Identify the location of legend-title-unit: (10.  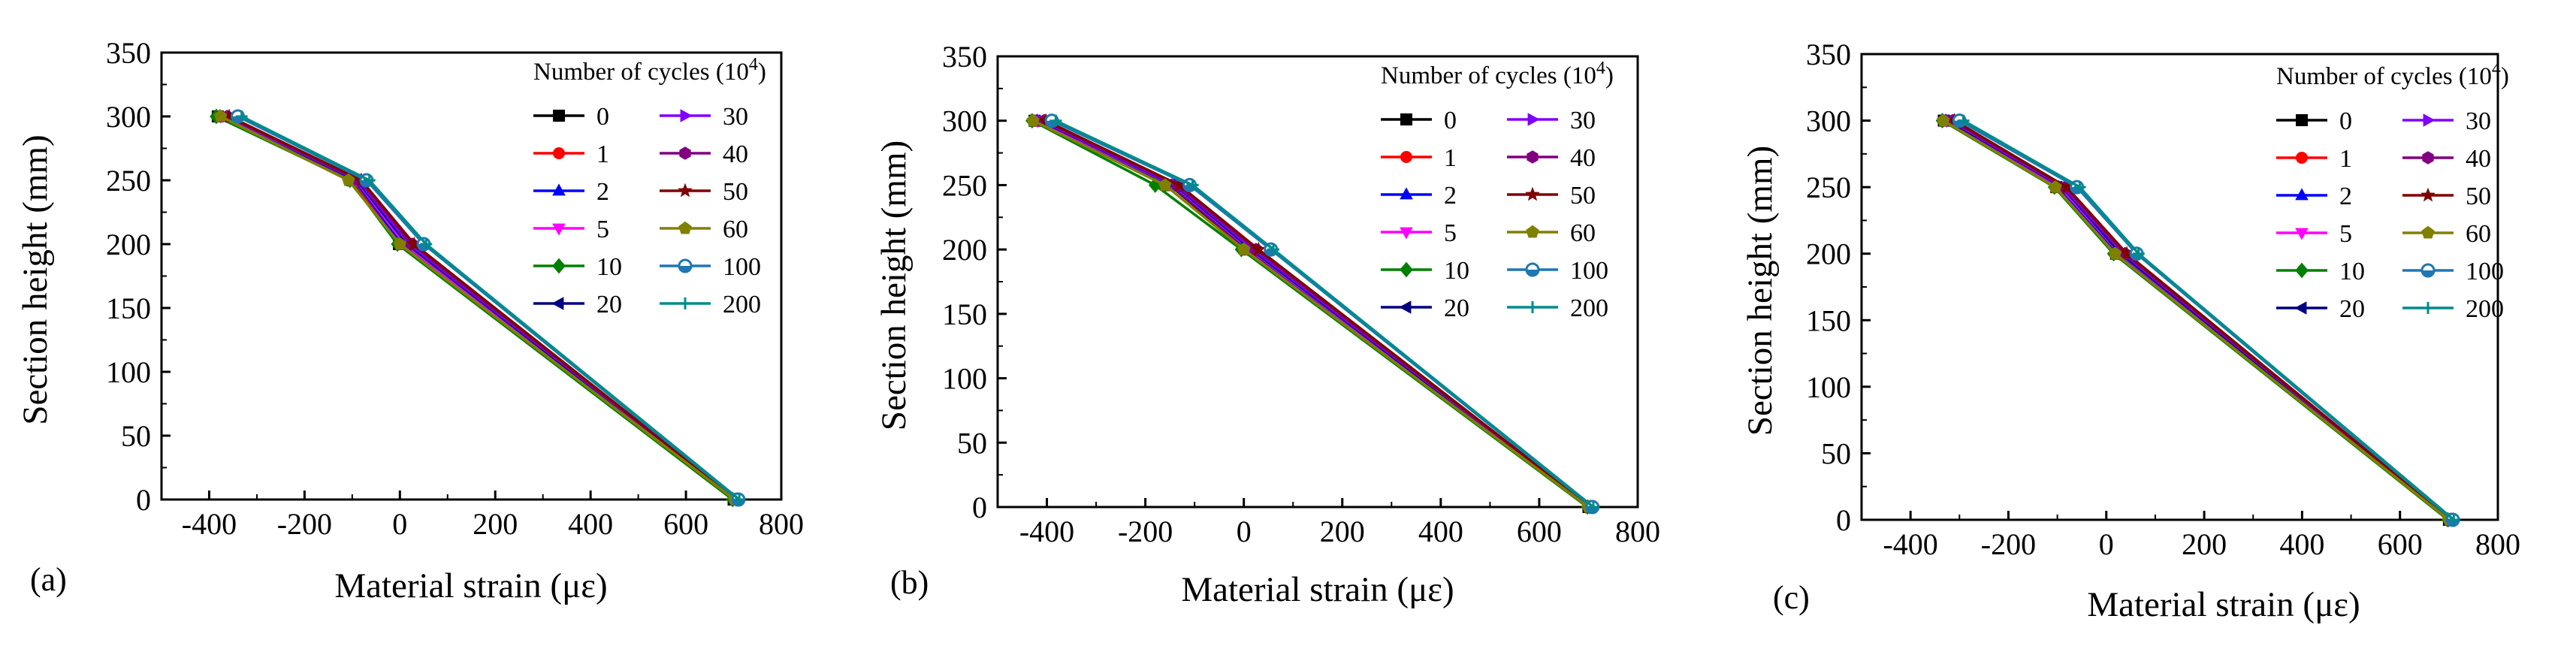
(2475, 76).